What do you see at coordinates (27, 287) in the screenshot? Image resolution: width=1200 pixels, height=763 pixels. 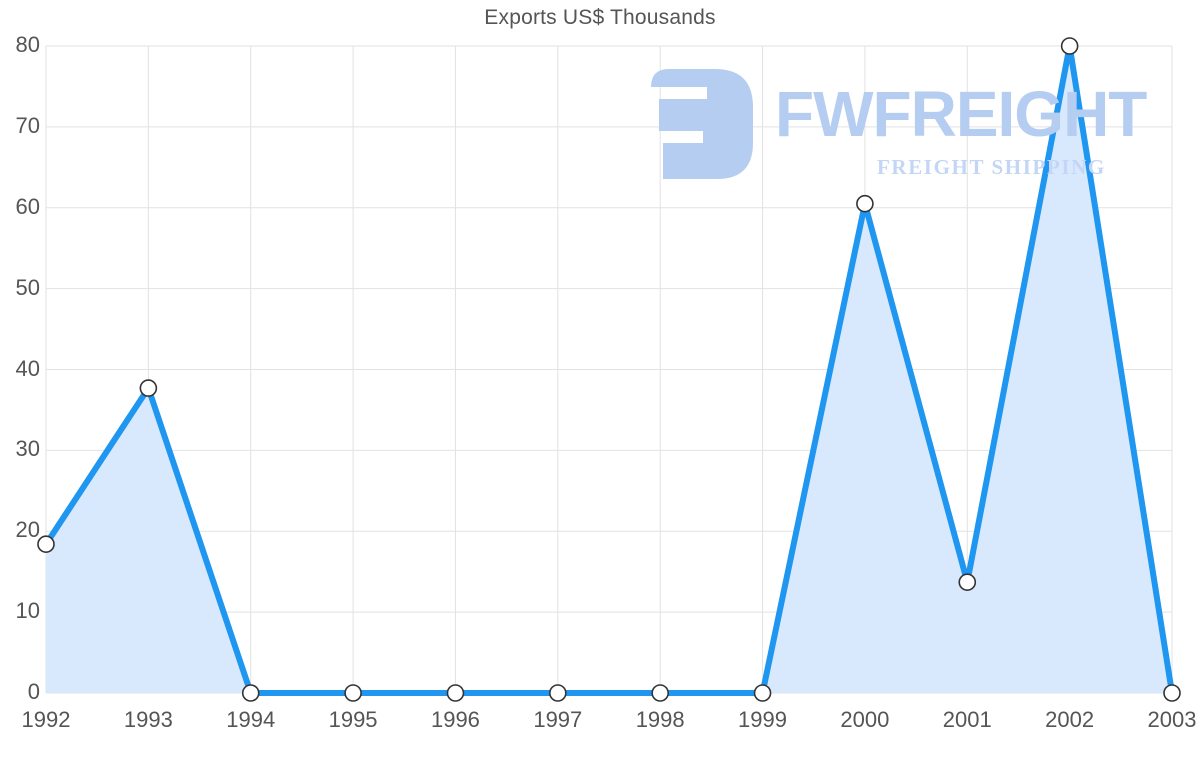 I see `y-axis-tick-label: 50` at bounding box center [27, 287].